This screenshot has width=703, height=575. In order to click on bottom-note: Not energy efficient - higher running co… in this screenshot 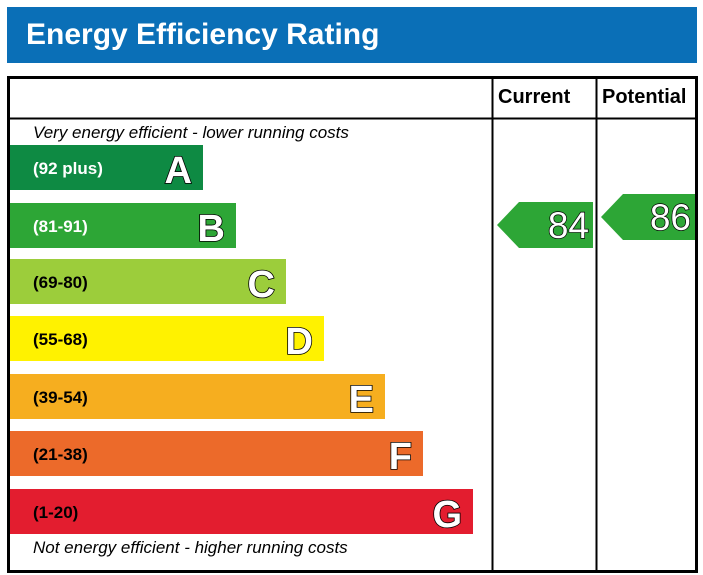, I will do `click(190, 547)`.